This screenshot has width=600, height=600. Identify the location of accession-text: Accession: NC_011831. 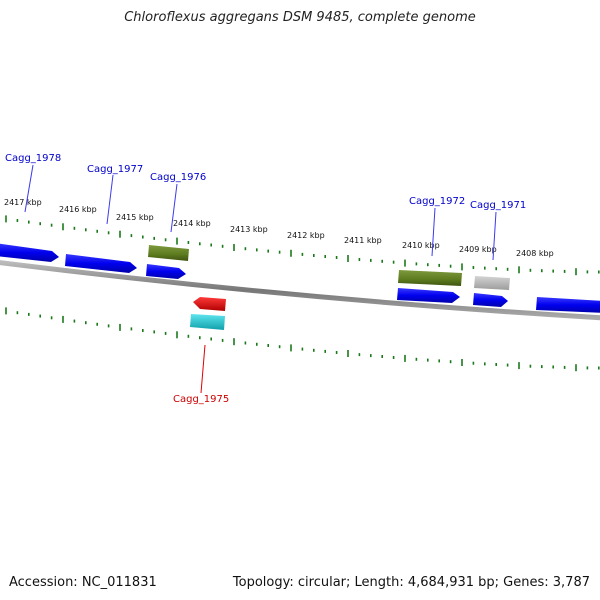
(83, 582).